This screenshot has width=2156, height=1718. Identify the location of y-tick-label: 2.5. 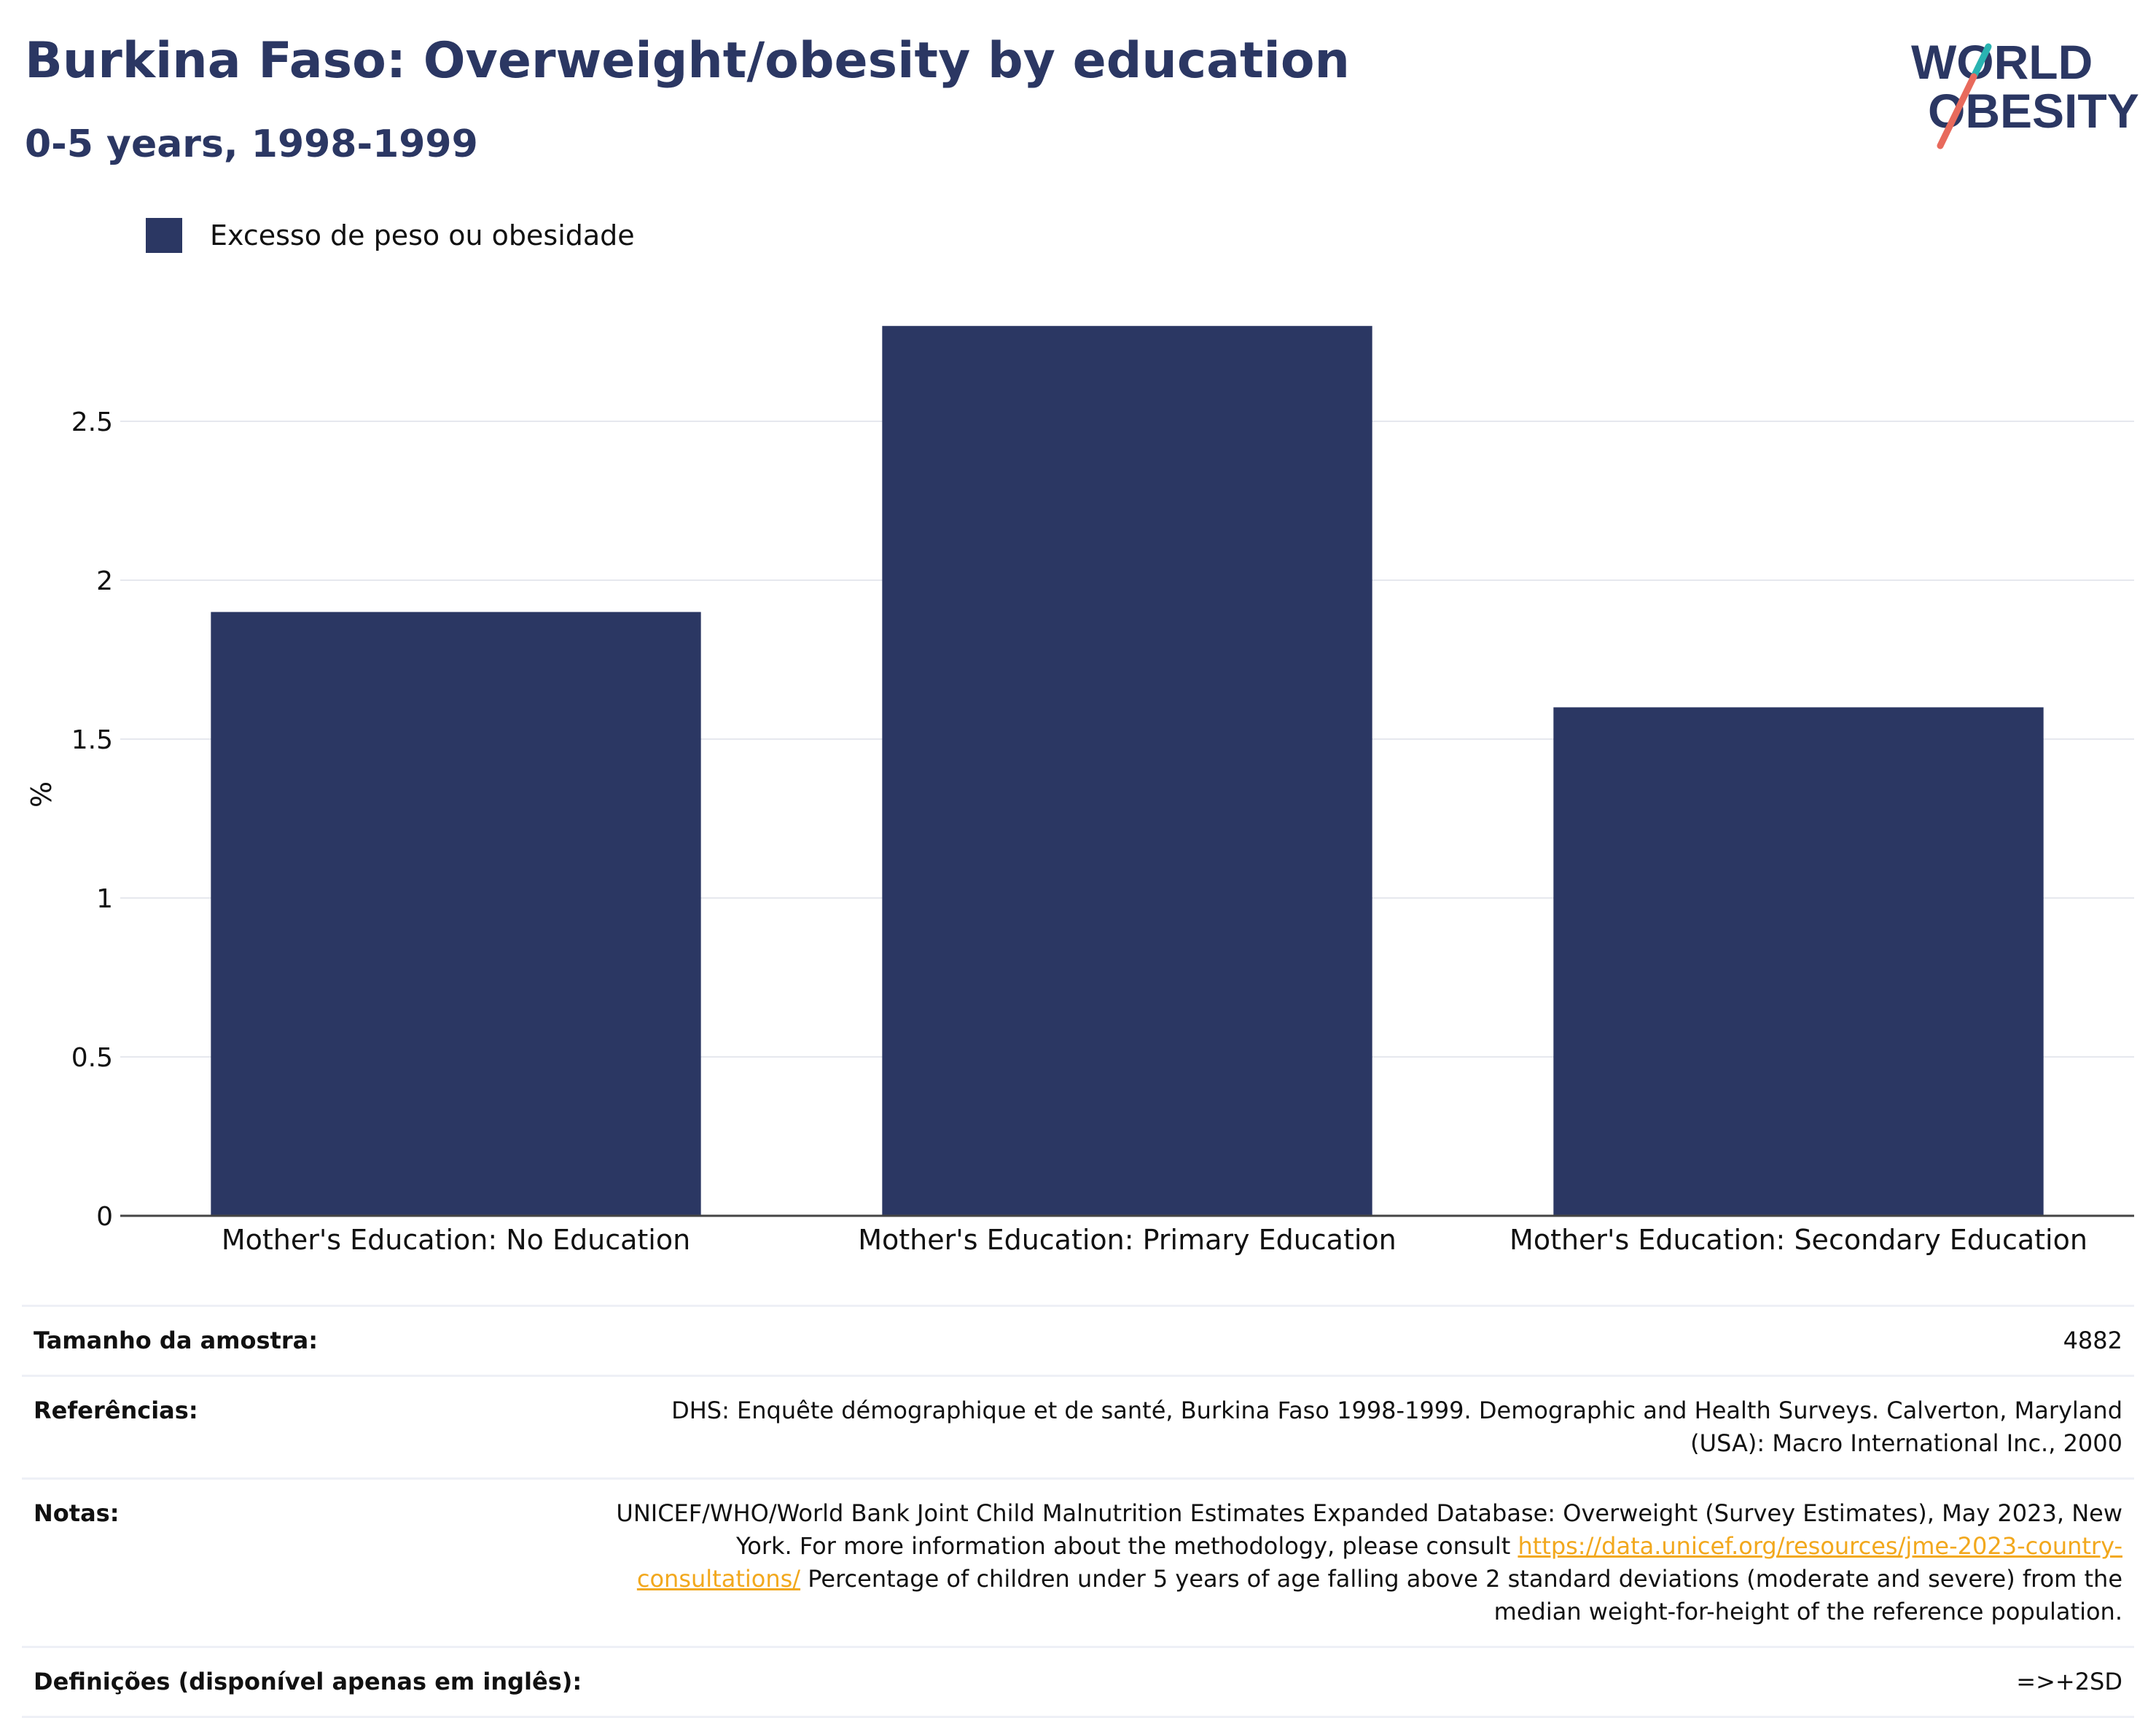
(92, 422).